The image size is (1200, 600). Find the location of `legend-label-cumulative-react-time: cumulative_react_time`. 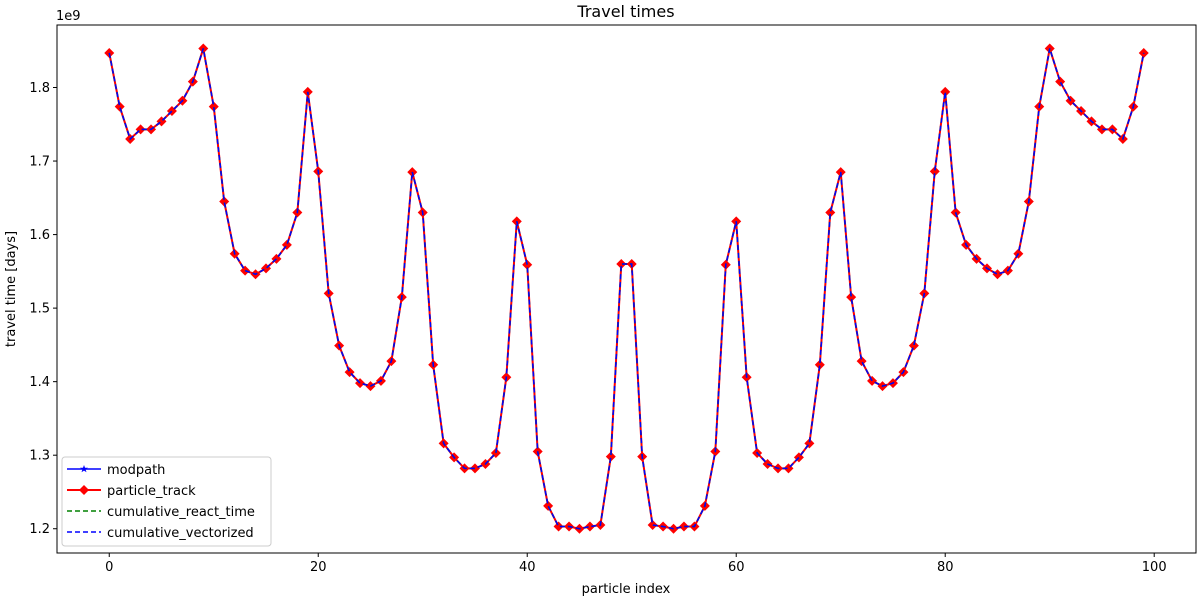

legend-label-cumulative-react-time: cumulative_react_time is located at coordinates (181, 512).